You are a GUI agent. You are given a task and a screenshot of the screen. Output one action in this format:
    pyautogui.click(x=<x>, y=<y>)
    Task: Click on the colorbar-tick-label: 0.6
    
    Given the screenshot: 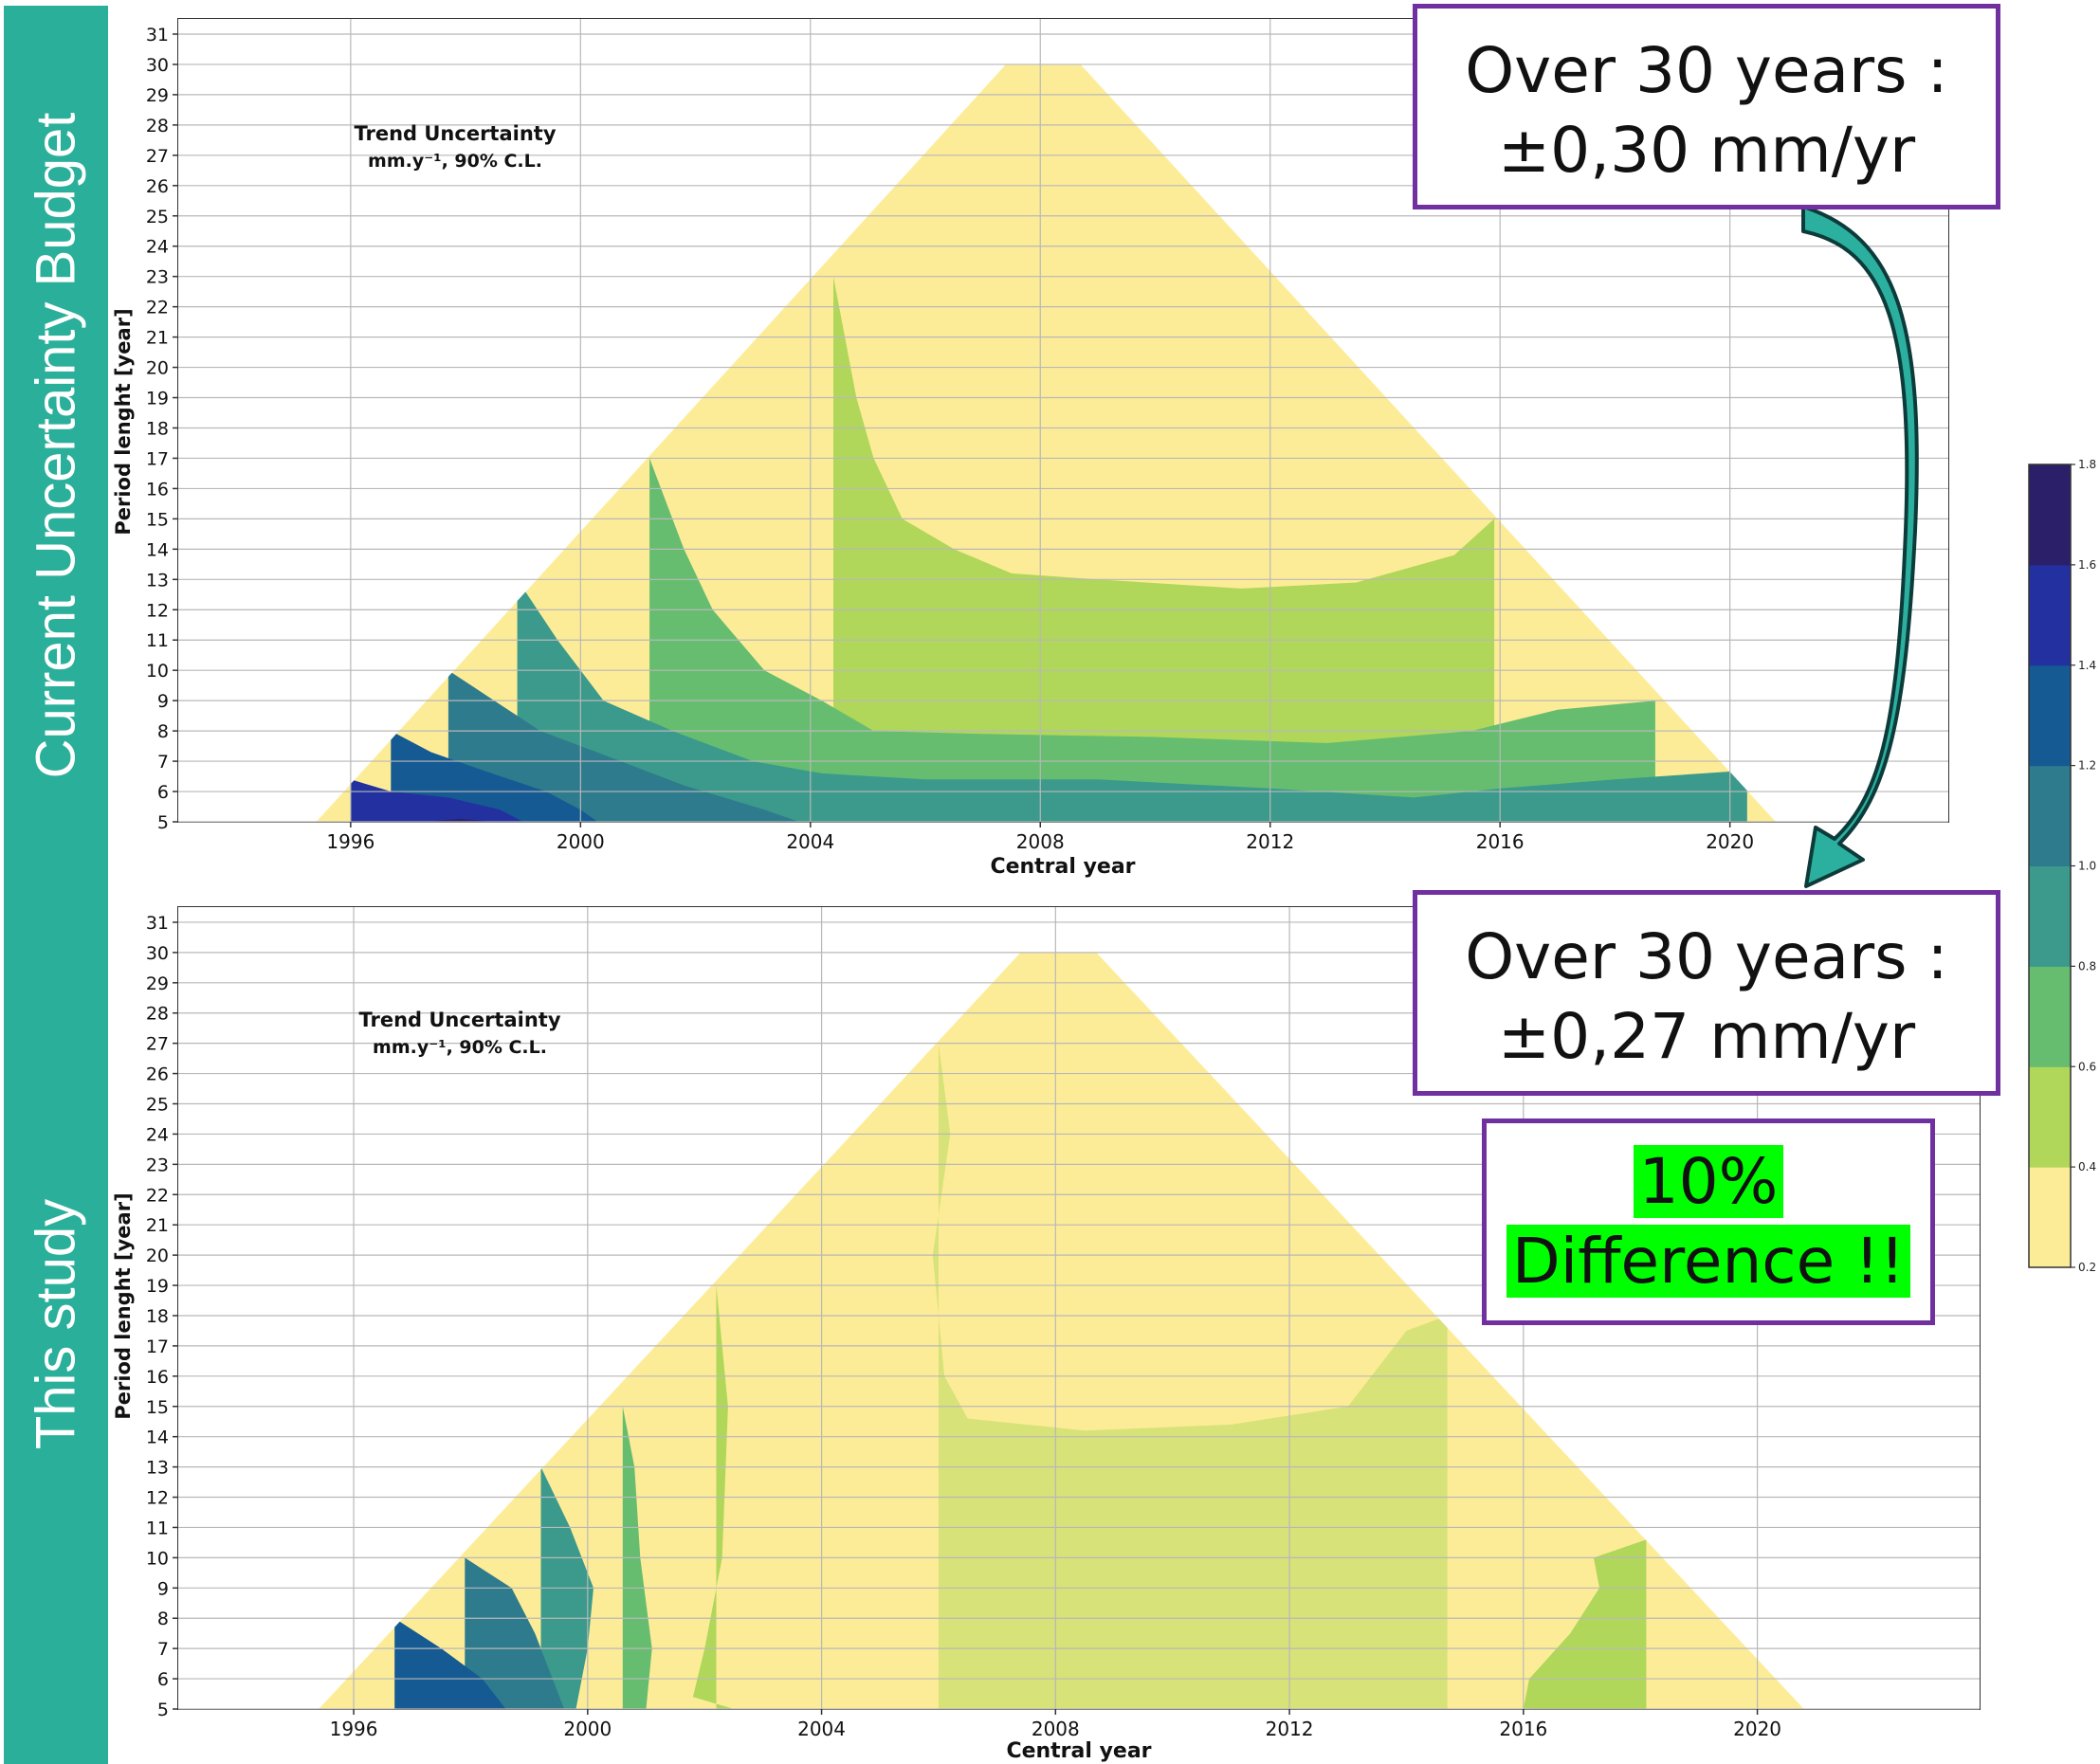 What is the action you would take?
    pyautogui.click(x=2087, y=1066)
    